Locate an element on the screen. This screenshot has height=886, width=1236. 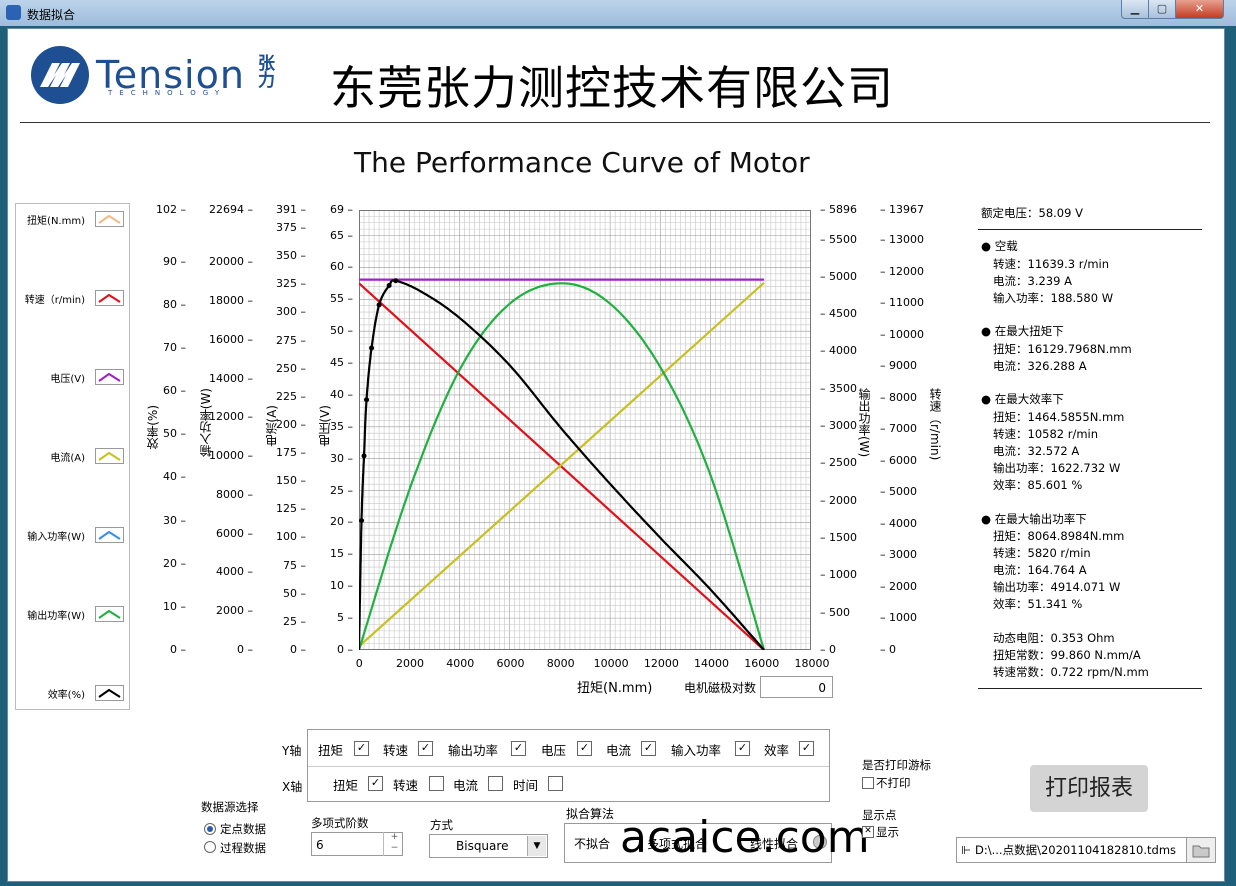
print-report-button: 打印报表 is located at coordinates (1089, 788).